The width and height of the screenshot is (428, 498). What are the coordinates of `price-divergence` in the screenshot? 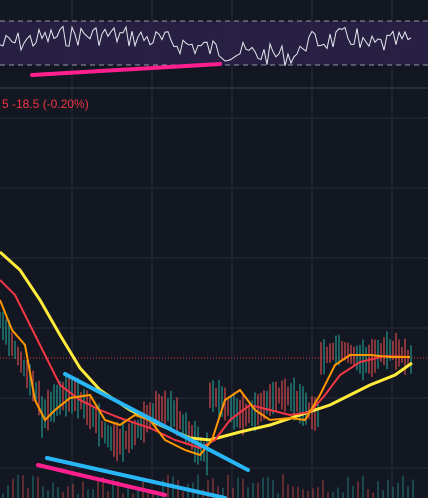 It's located at (101, 480).